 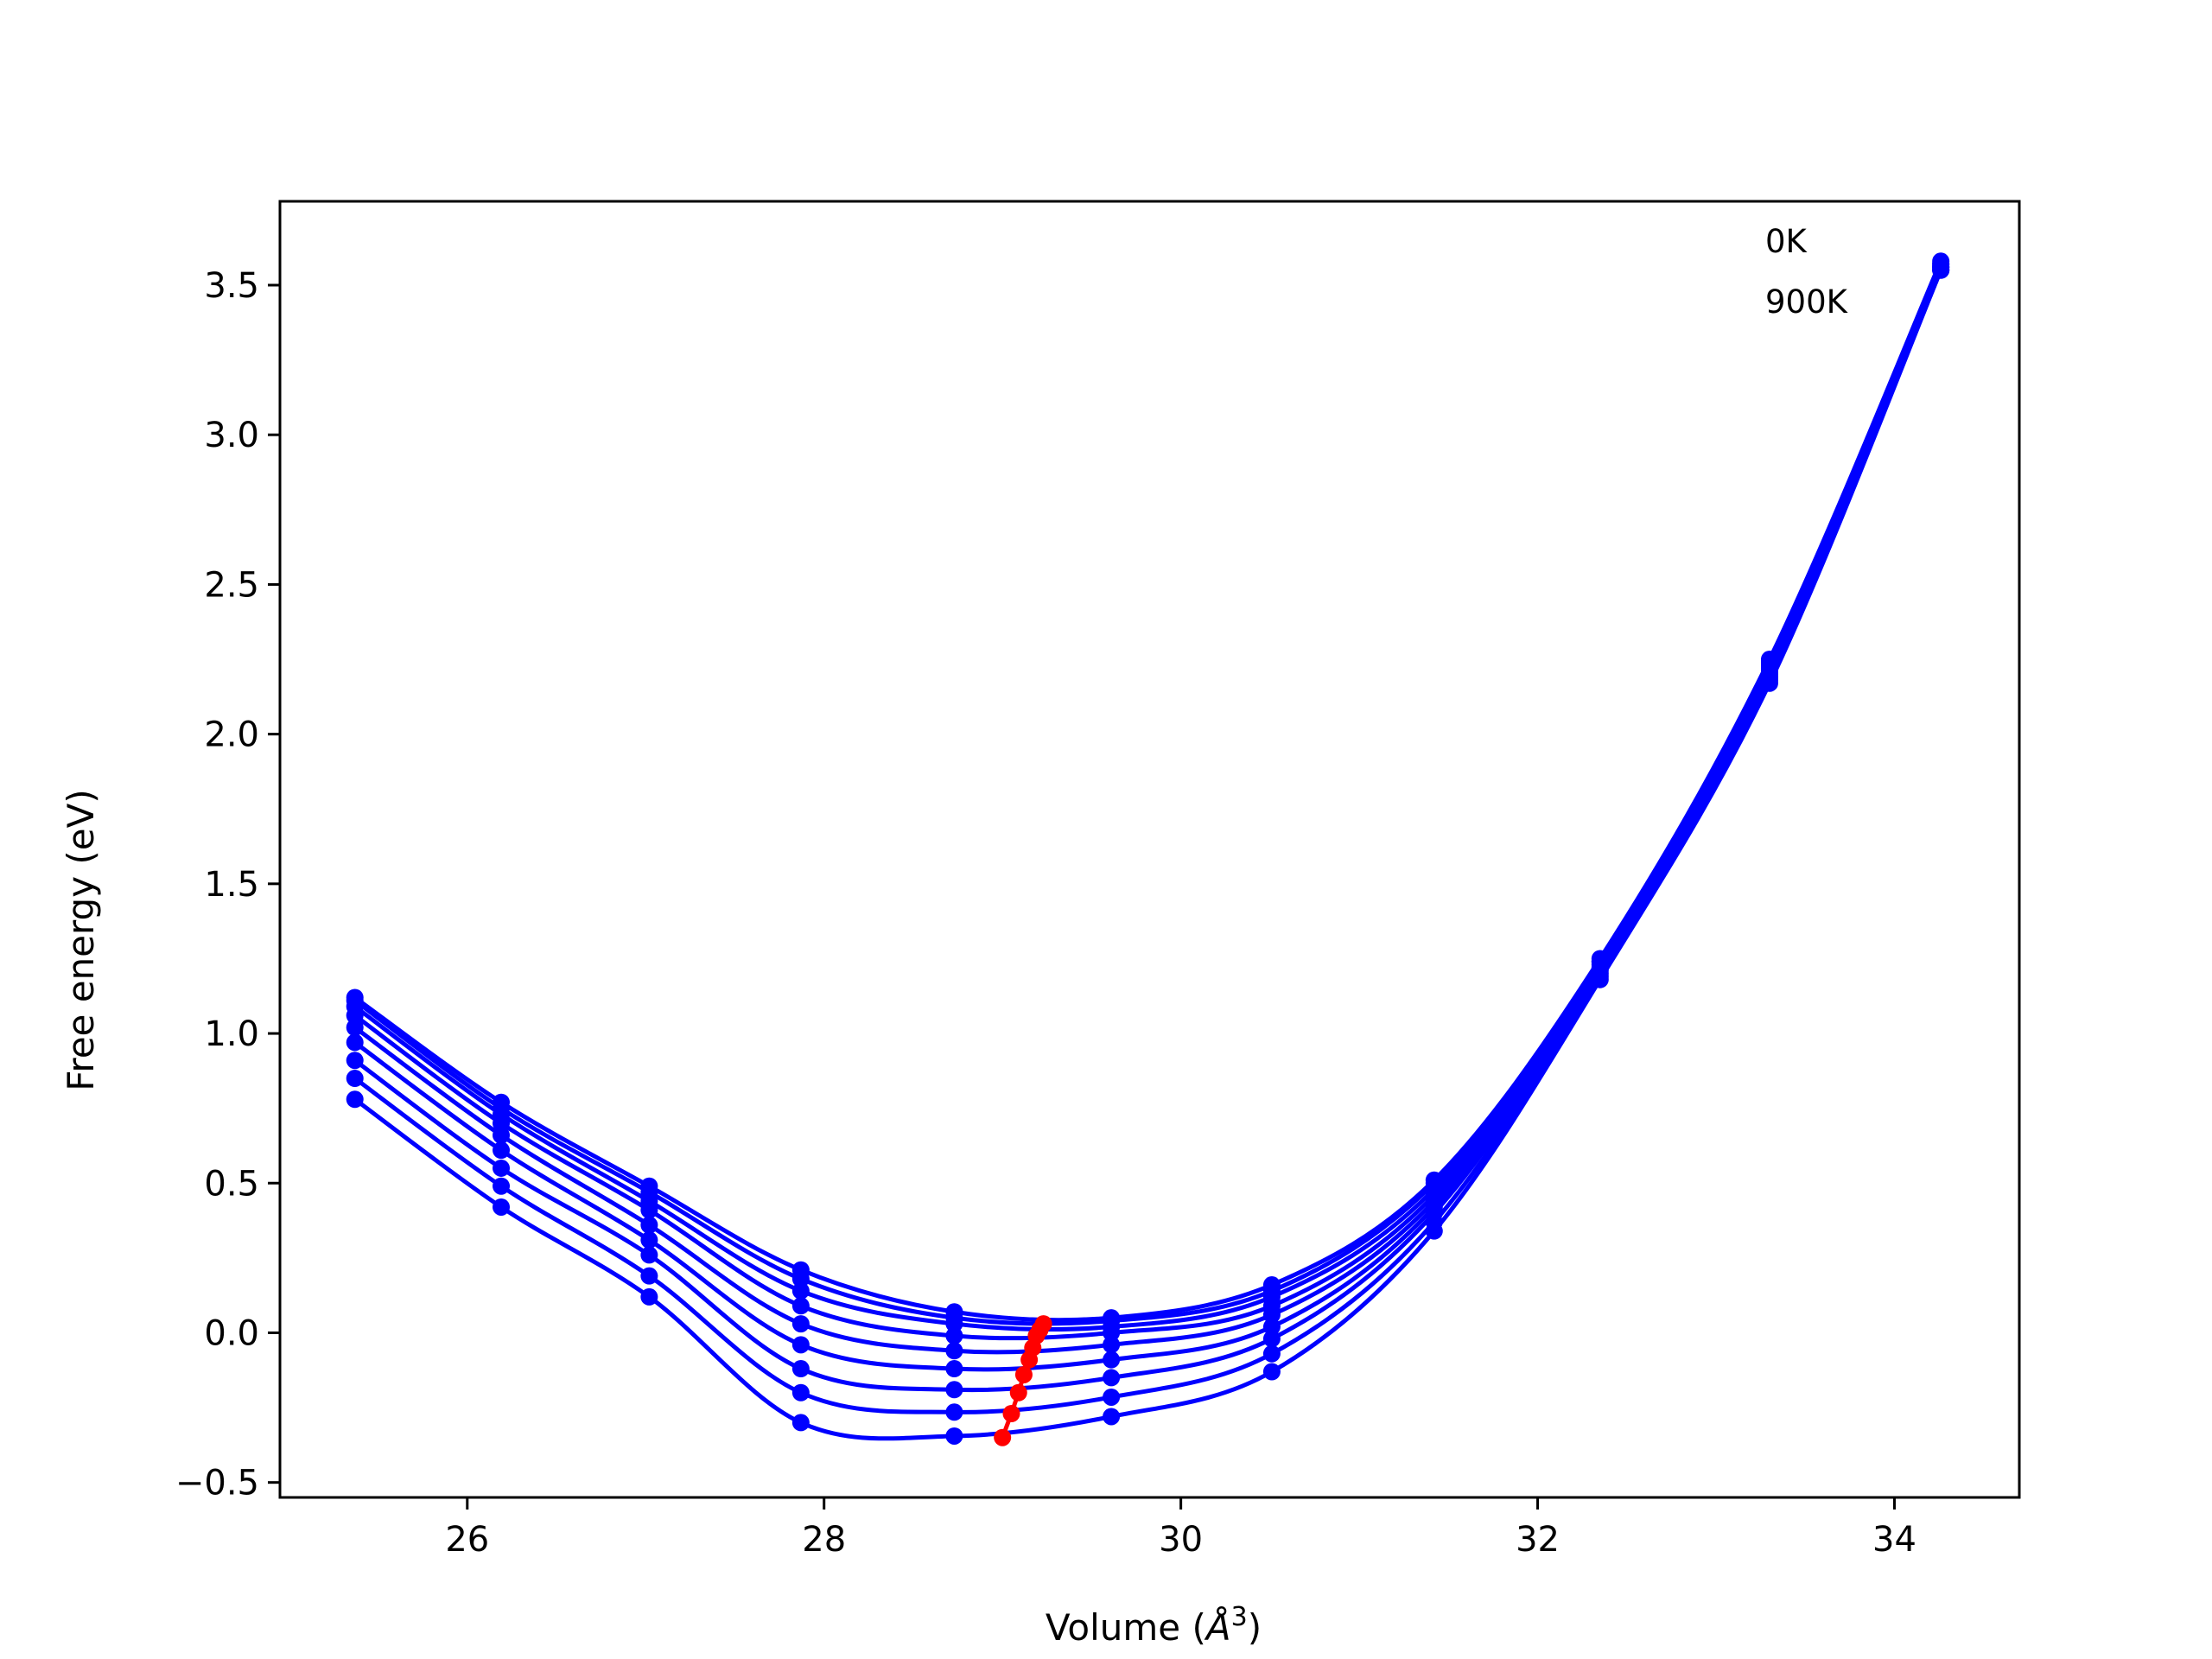 I want to click on x-tick-label-0: 26, so click(x=467, y=1540).